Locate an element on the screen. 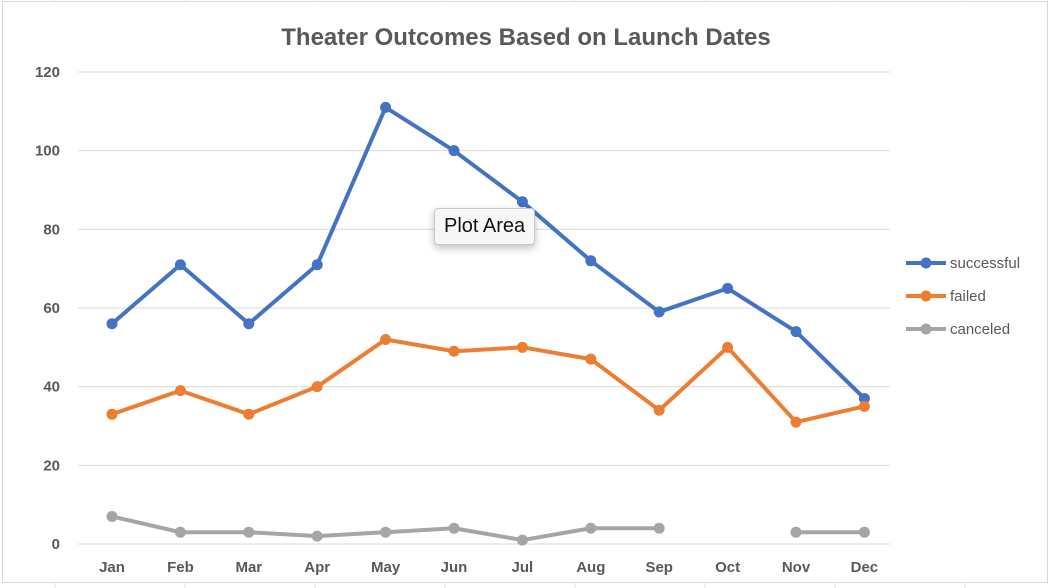  legend-label-failed: failed is located at coordinates (968, 296).